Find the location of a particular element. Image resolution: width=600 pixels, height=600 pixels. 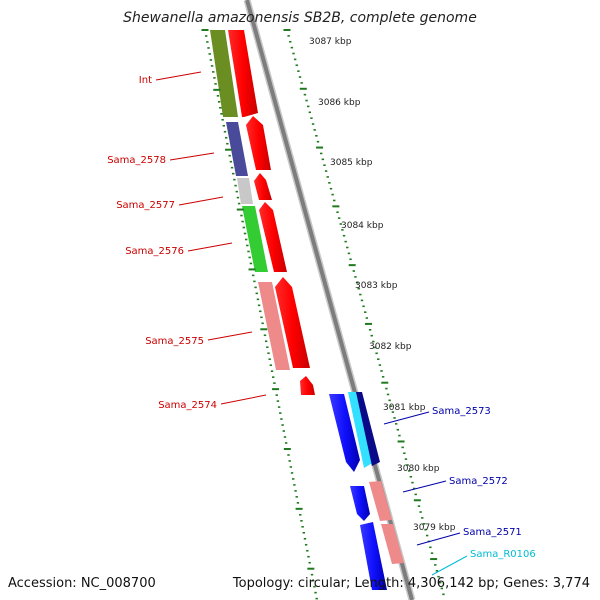

scale-label: 3079 kbp is located at coordinates (434, 528).